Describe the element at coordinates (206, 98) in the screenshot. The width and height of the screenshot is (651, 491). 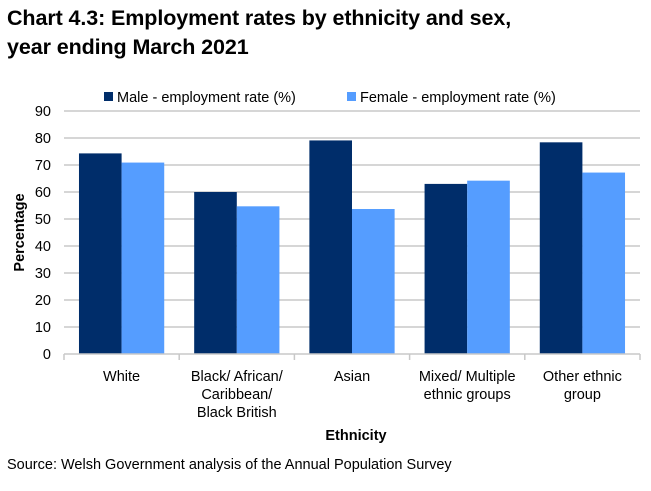
I see `legend-label-male: Male - employment rate (%)` at that location.